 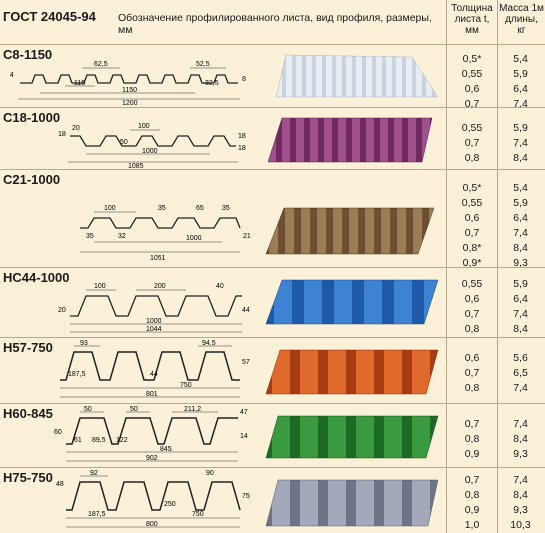 I want to click on dim-label: 44, so click(x=154, y=374).